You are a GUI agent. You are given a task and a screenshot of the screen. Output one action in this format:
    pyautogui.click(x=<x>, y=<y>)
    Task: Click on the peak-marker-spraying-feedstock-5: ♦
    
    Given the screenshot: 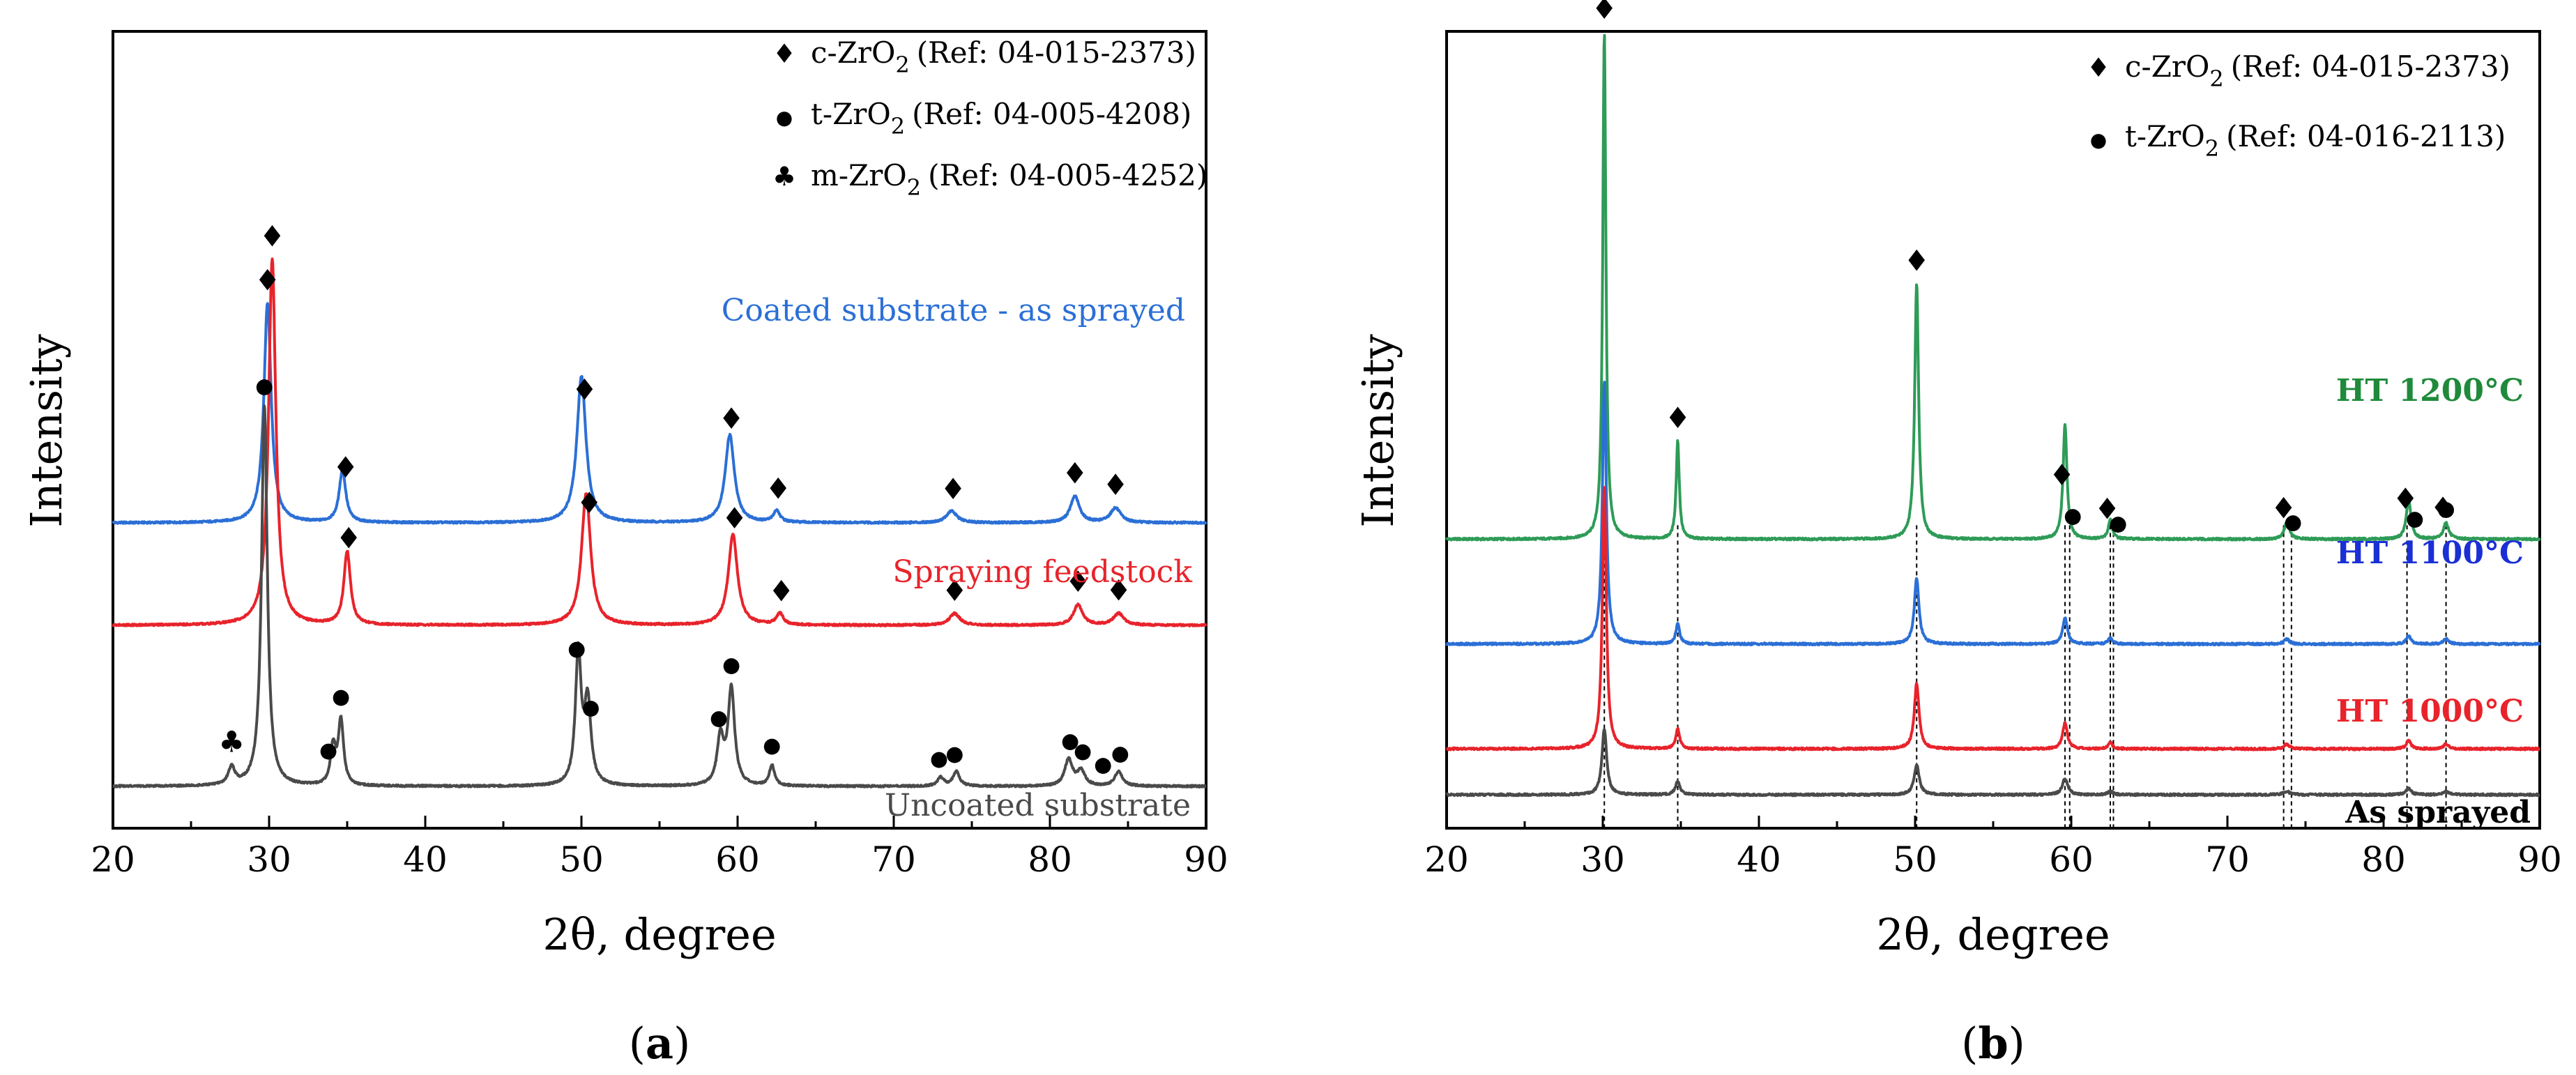 What is the action you would take?
    pyautogui.click(x=955, y=591)
    